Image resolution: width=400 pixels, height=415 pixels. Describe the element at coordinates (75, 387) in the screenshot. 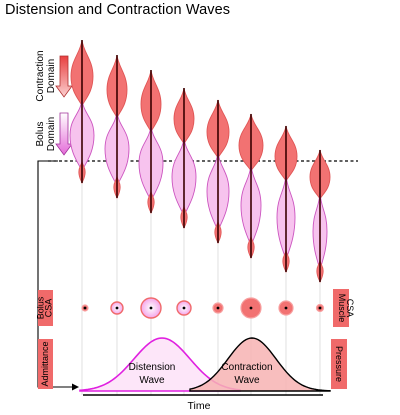

I see `right-arrow-icon` at that location.